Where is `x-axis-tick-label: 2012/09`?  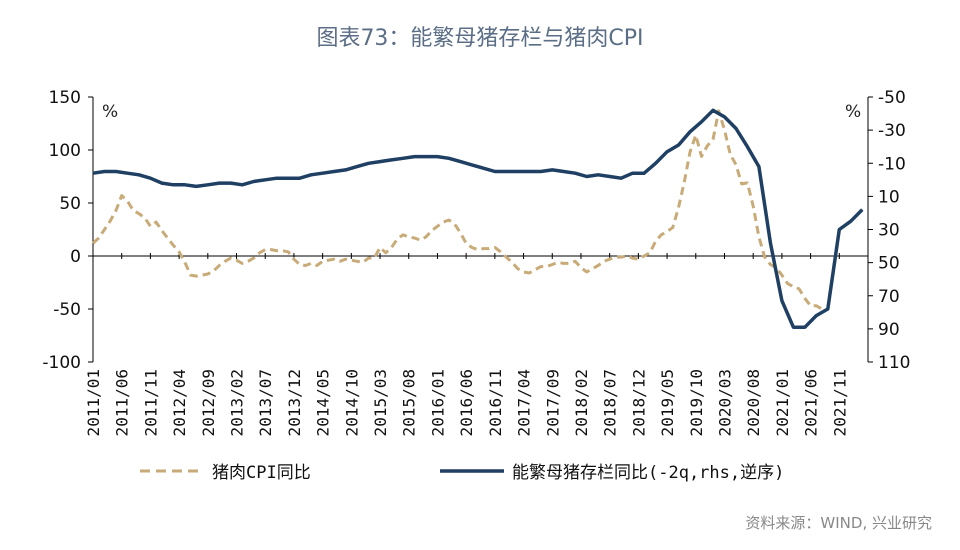
x-axis-tick-label: 2012/09 is located at coordinates (208, 402).